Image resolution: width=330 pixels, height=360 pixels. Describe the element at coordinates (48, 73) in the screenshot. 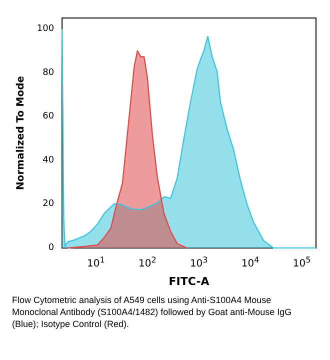

I see `y-tick-label: 80` at that location.